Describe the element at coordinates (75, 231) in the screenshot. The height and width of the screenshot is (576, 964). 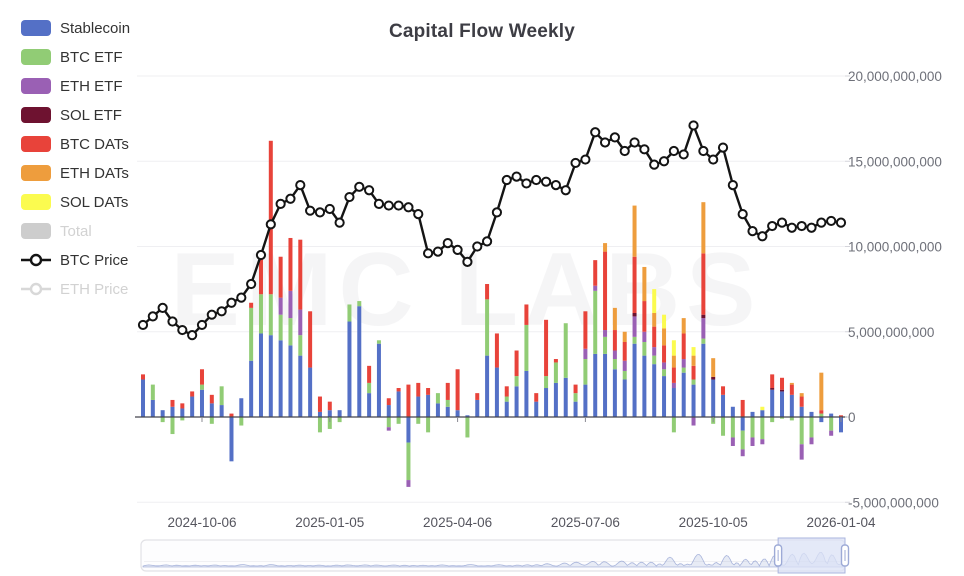
I see `legend-item-total: Total` at that location.